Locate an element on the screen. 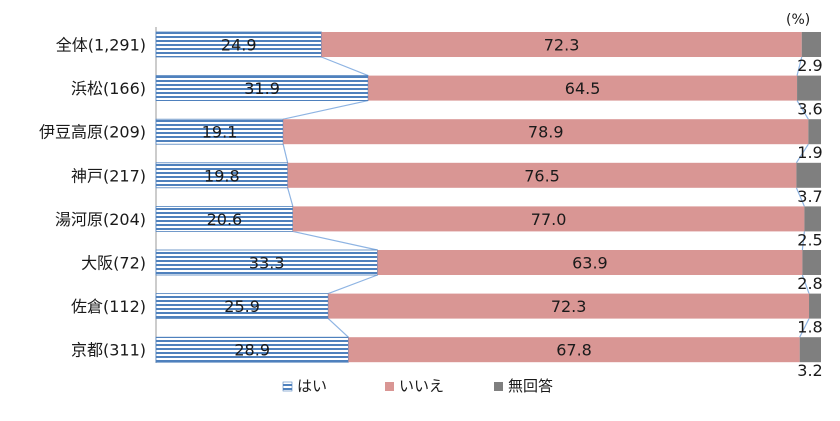 The width and height of the screenshot is (840, 421). value-label-yes: 20.6 is located at coordinates (225, 219).